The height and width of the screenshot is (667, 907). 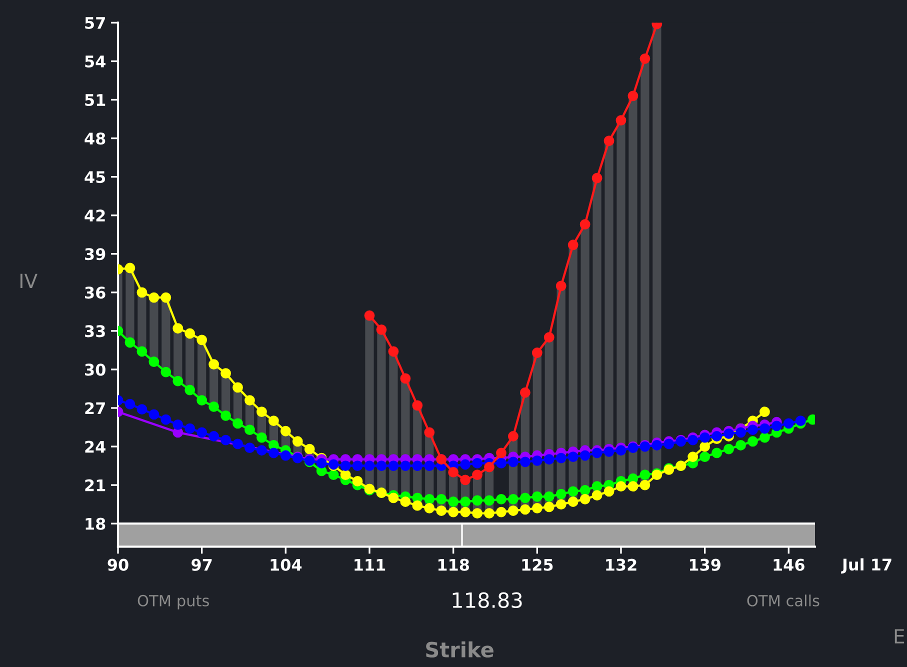 I want to click on y-tick-label: 48, so click(x=95, y=138).